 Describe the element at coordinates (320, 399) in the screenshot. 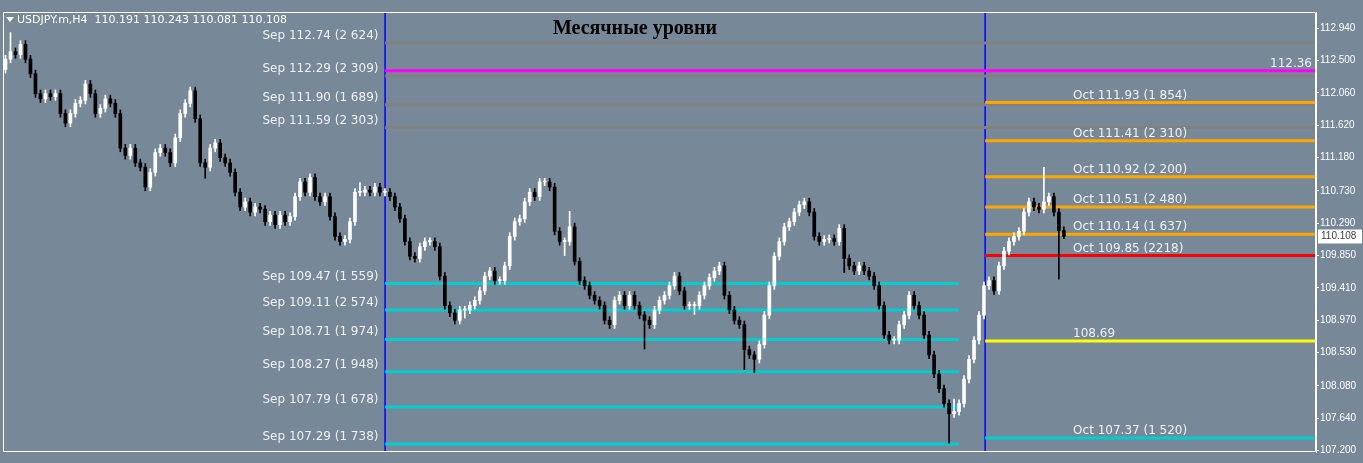

I see `ref-line-label: Sep 107.79 (1 678)` at that location.